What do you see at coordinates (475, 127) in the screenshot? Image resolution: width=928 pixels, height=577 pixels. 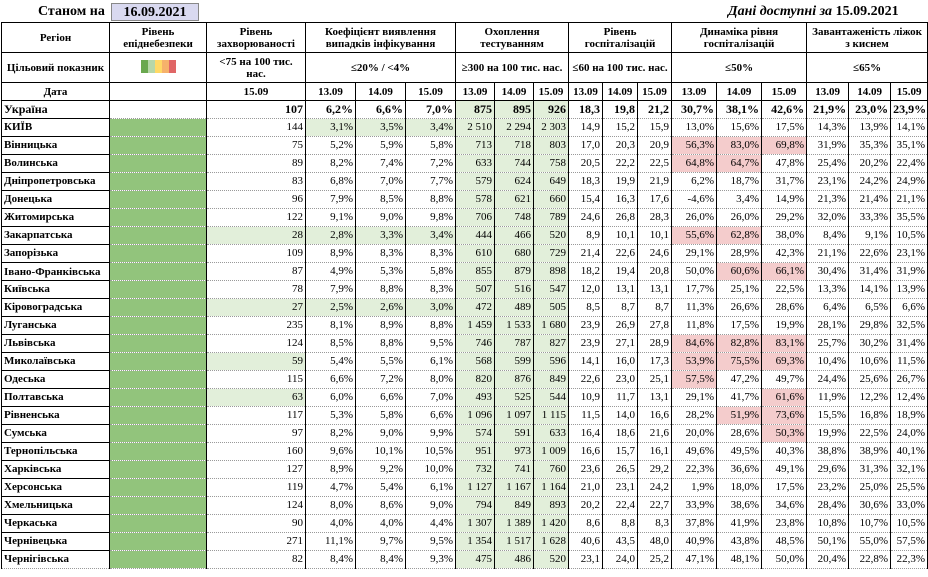 I see `testing-value: 2 510` at bounding box center [475, 127].